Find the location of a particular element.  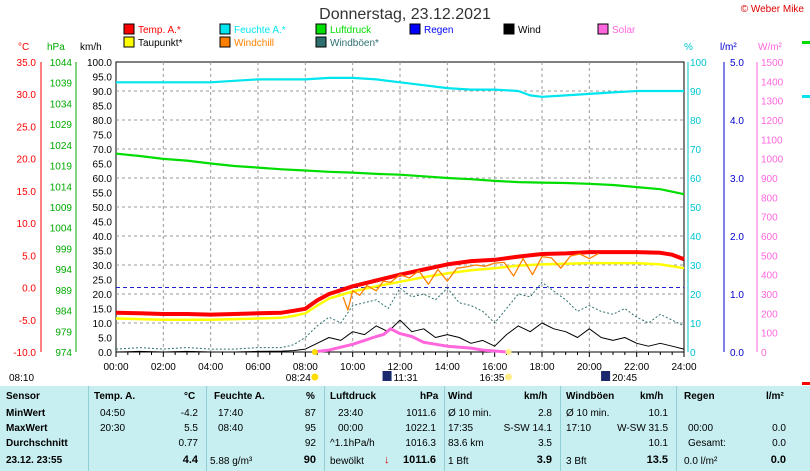

stats-value: 3.5 is located at coordinates (545, 443).